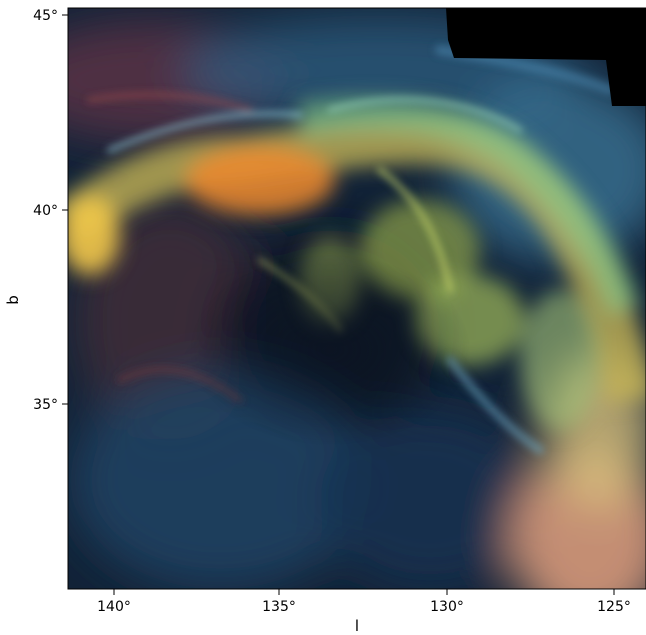 The width and height of the screenshot is (646, 635). Describe the element at coordinates (114, 607) in the screenshot. I see `x-tick-label: 140°` at that location.